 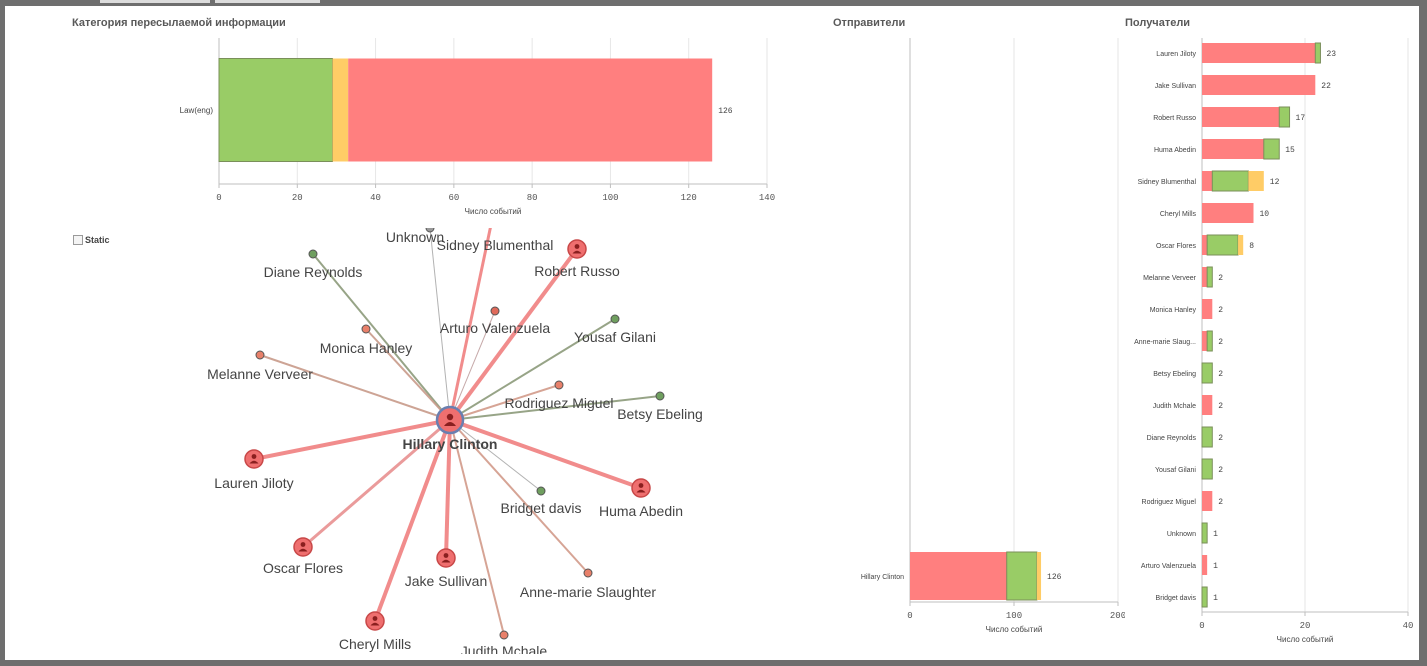 I want to click on static-label: Static, so click(x=97, y=240).